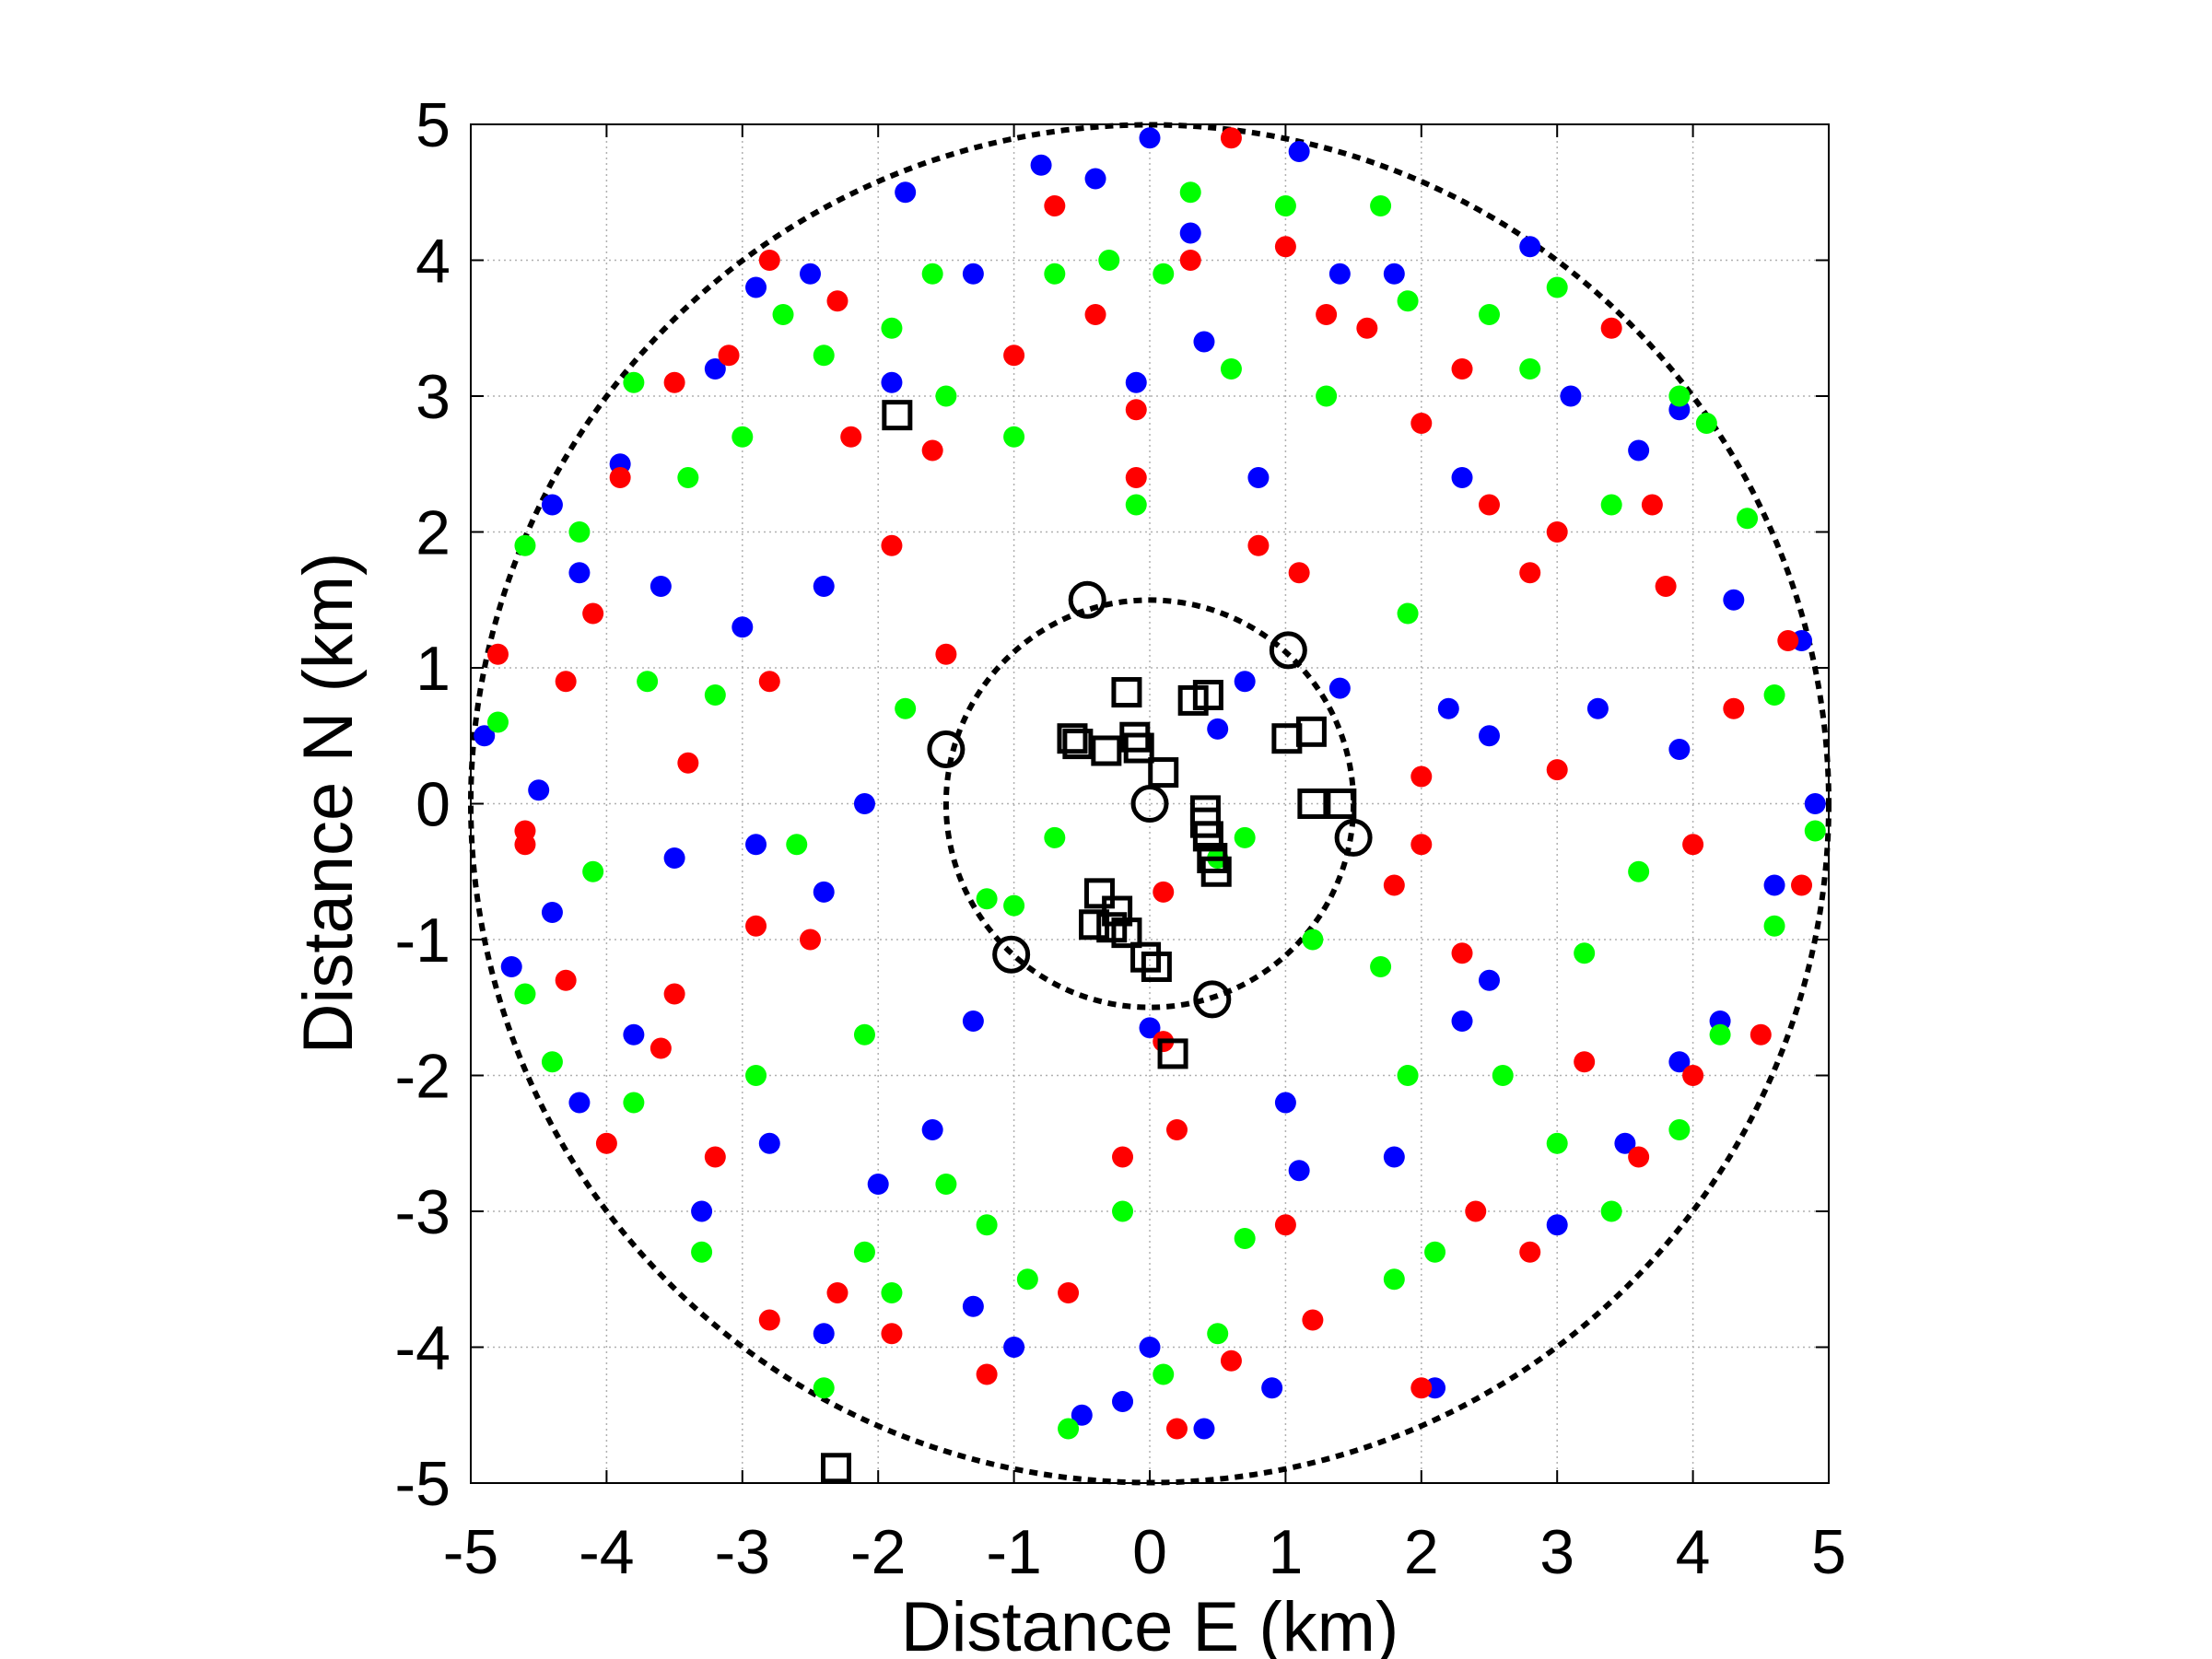  I want to click on x-tick-label: 4, so click(1693, 1552).